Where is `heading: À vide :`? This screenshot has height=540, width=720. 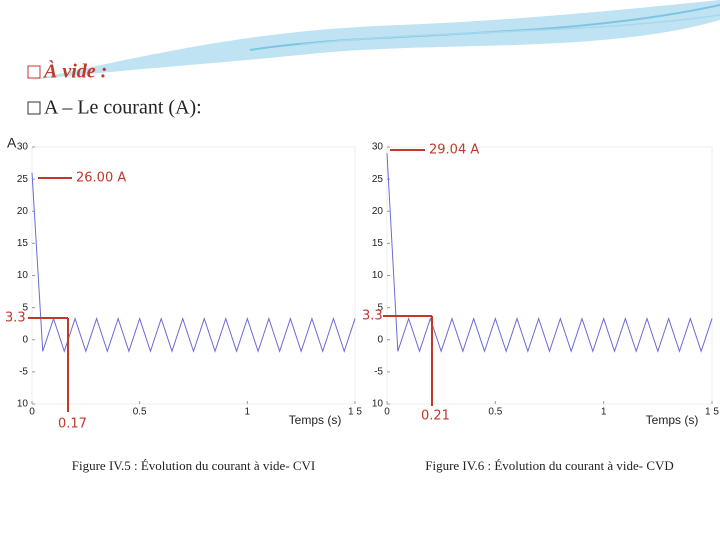 heading: À vide : is located at coordinates (74, 71).